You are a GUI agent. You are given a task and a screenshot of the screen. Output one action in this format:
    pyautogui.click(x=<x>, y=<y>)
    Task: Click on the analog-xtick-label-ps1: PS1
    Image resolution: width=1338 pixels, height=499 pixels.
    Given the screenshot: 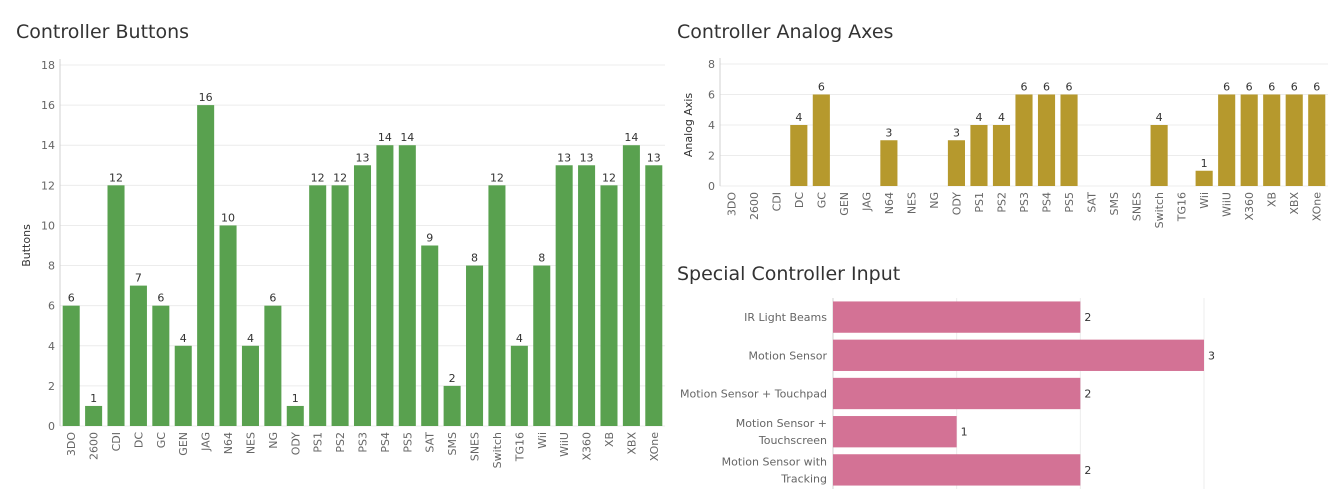 What is the action you would take?
    pyautogui.click(x=979, y=202)
    